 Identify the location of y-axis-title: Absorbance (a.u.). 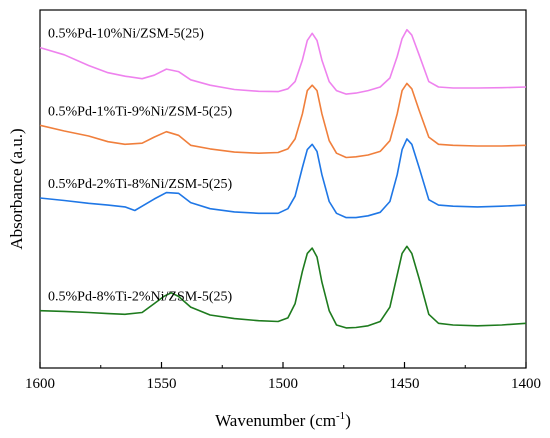
(16, 188).